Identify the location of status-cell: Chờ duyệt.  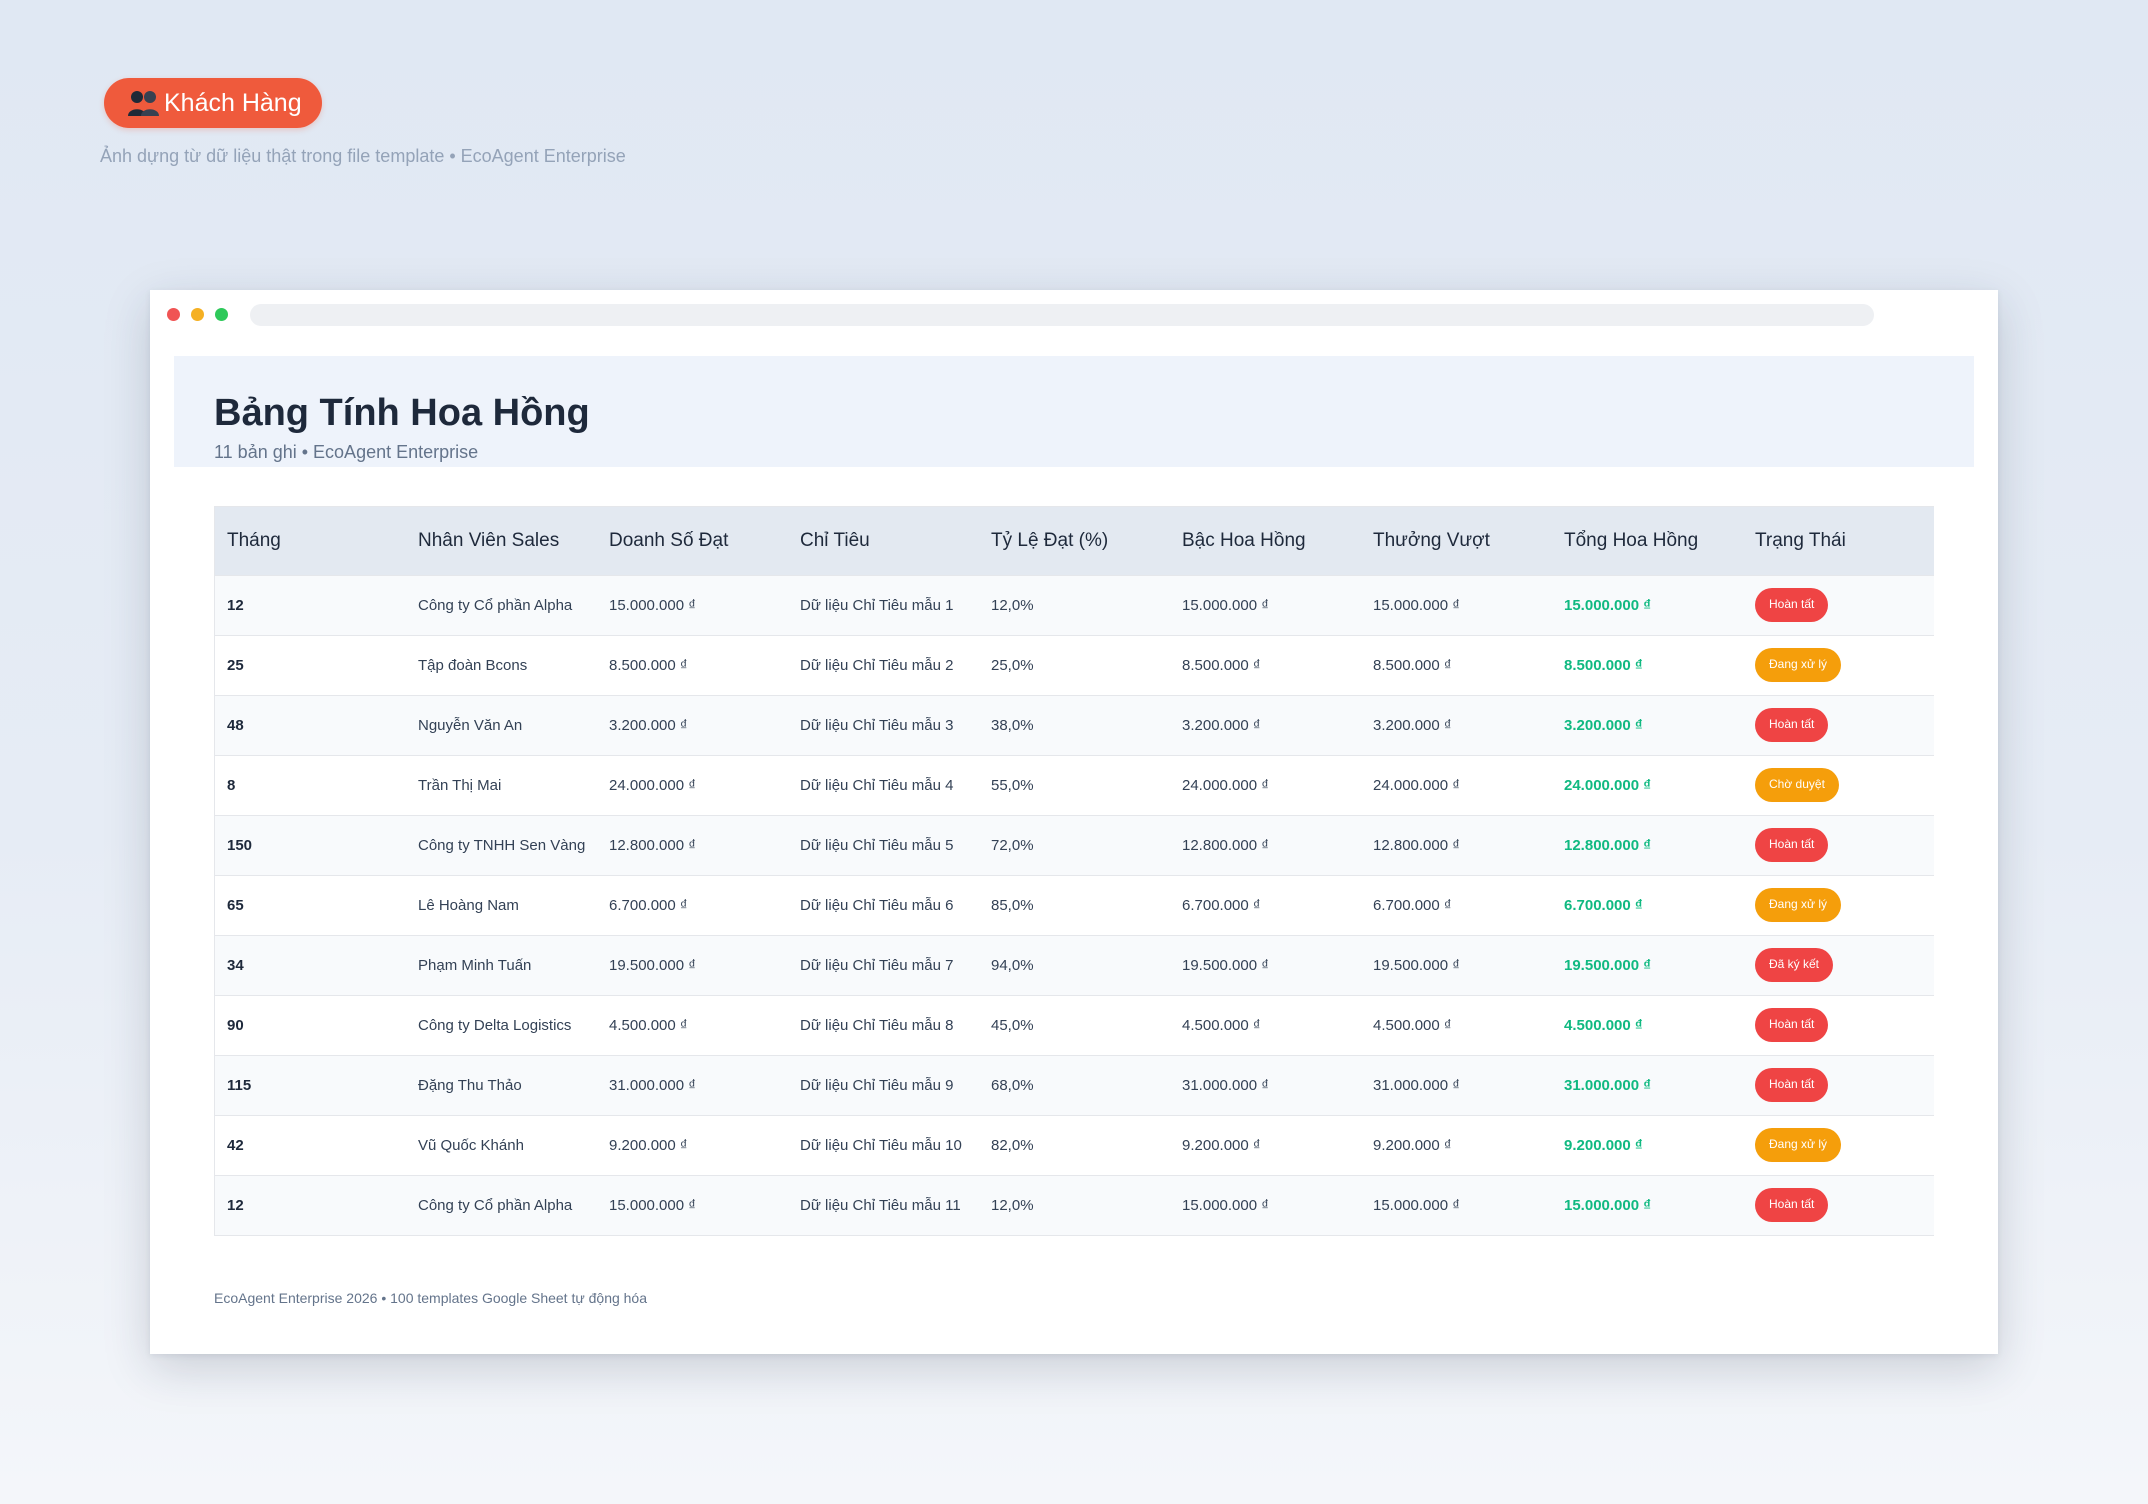
(1838, 785).